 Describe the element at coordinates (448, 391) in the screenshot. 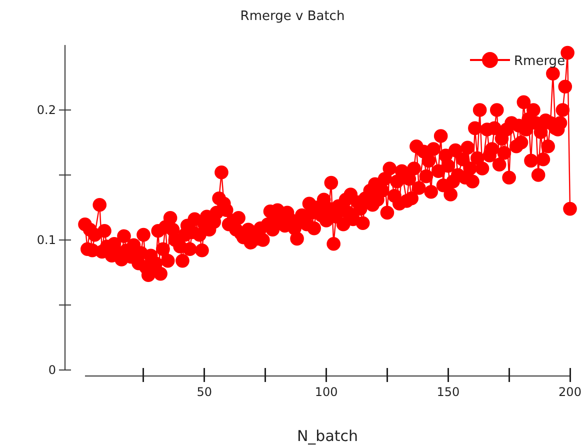

I see `x-tick-label: 150` at that location.